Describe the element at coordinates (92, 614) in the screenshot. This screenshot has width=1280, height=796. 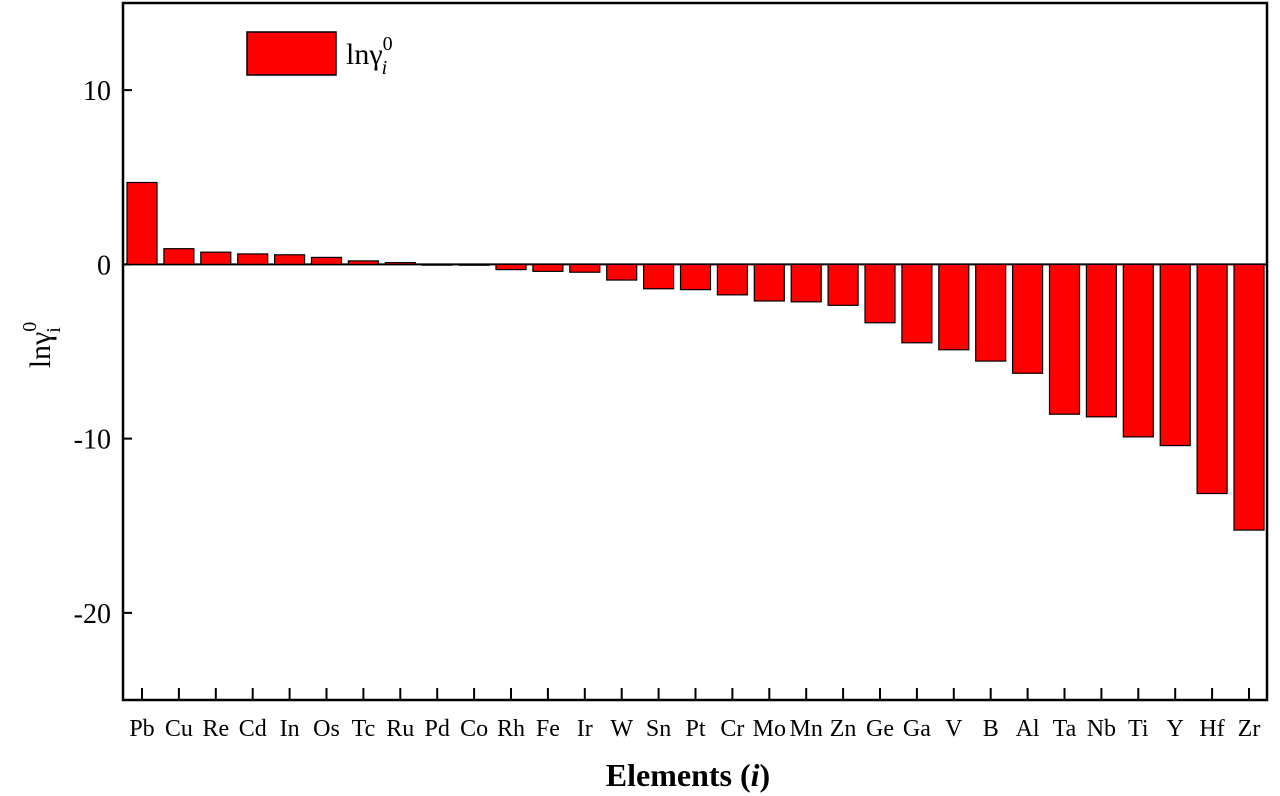
I see `y-tick-label: -20` at that location.